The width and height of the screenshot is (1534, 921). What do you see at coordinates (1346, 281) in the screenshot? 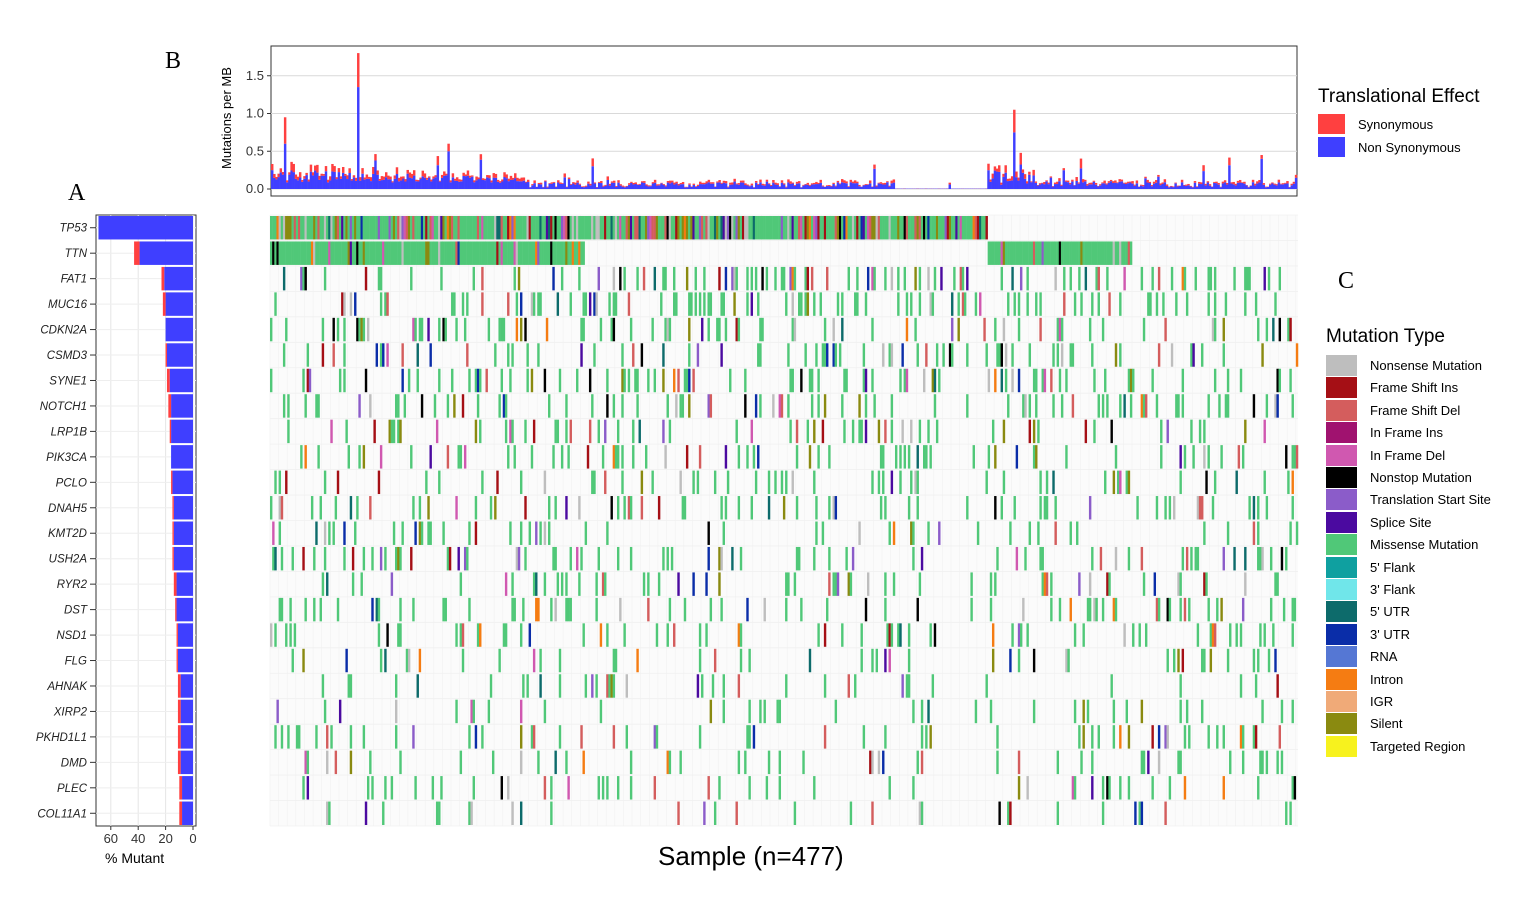
I see `panel-label-c: C` at bounding box center [1346, 281].